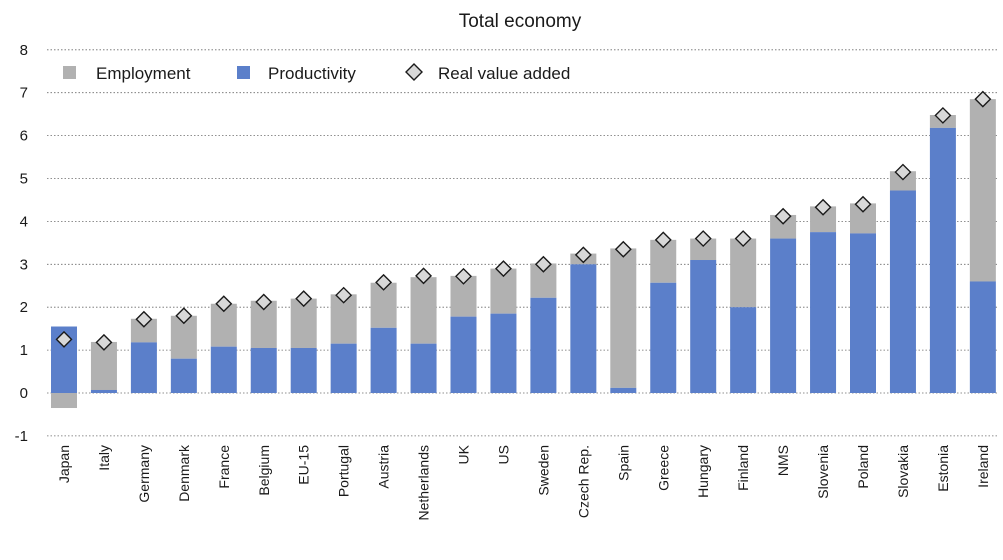 The image size is (1003, 560). I want to click on legend: Employment Productivity Real value added, so click(316, 73).